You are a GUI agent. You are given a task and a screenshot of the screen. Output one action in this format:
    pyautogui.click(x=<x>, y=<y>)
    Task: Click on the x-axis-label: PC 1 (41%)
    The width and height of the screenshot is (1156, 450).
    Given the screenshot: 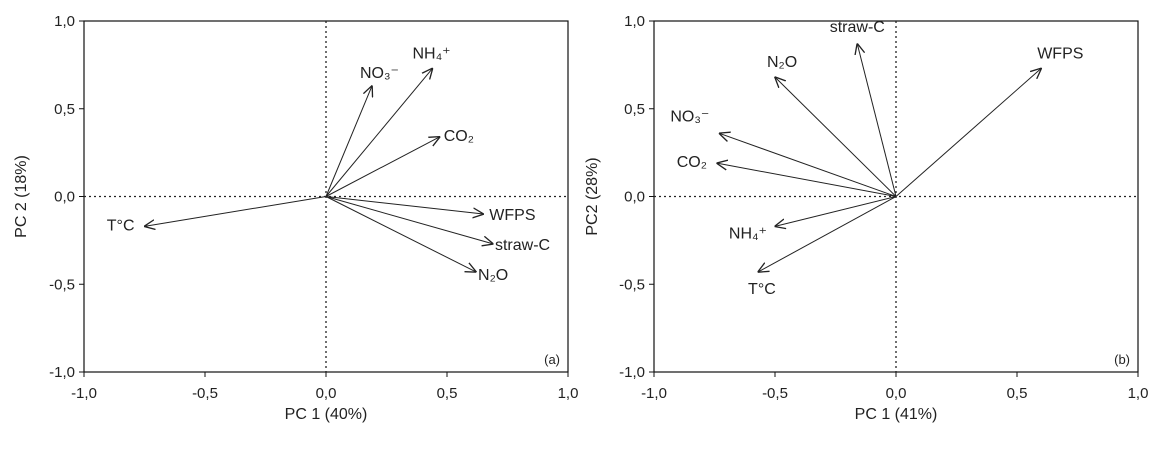 What is the action you would take?
    pyautogui.click(x=896, y=414)
    